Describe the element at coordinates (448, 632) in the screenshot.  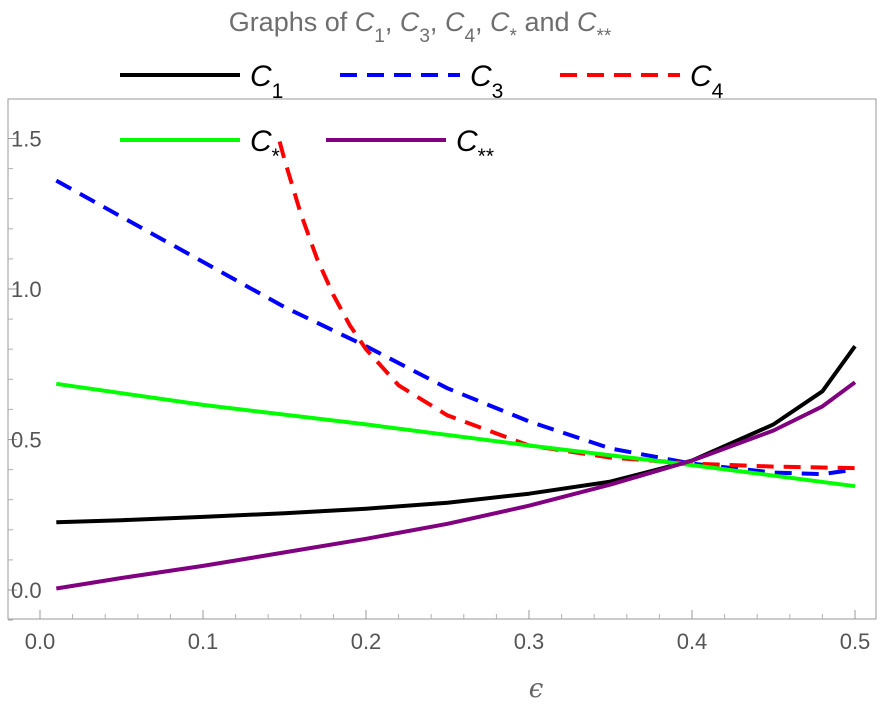
I see `x-ticks: 0.0 0.1 0.2 0.3 0.4 0.5` at that location.